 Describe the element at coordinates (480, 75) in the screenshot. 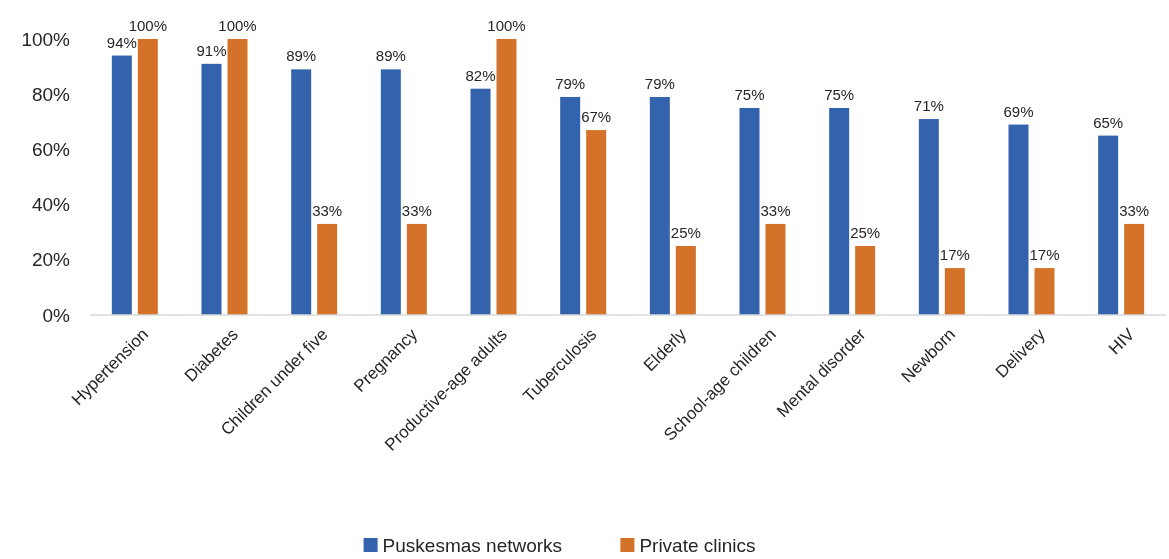

I see `data-label: 82%` at that location.